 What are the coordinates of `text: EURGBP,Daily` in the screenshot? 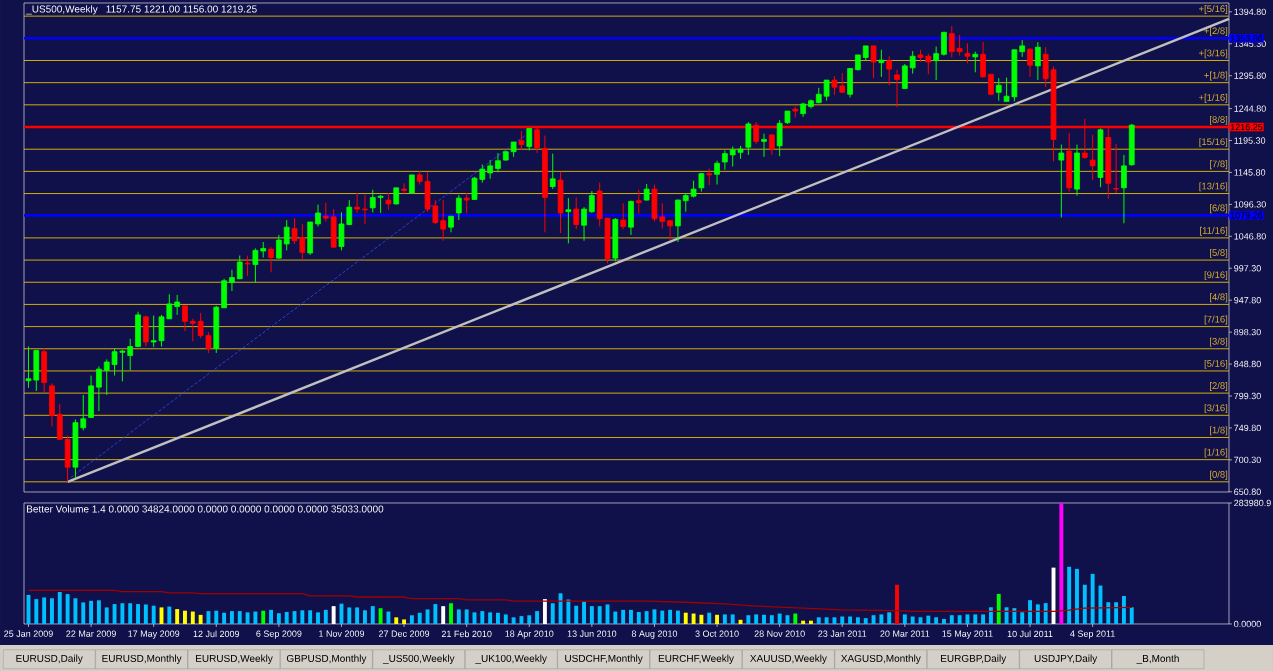 It's located at (974, 659).